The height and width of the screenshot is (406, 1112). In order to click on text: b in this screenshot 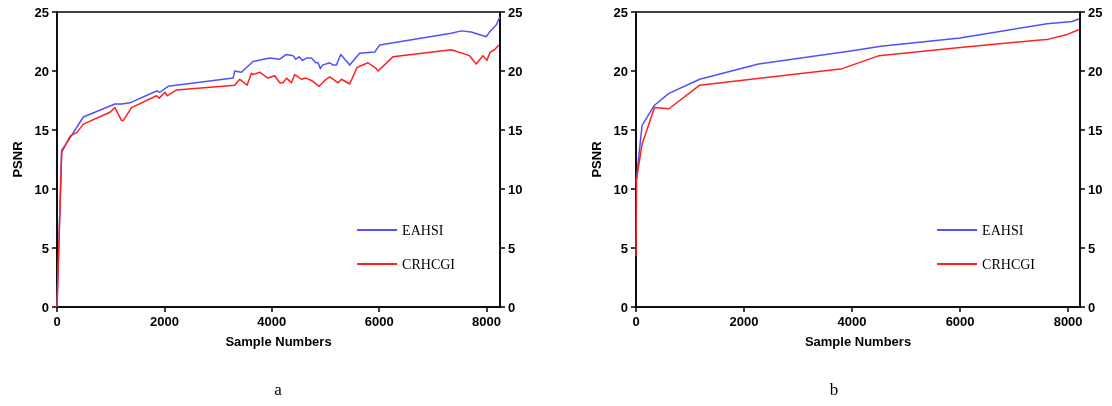, I will do `click(834, 389)`.